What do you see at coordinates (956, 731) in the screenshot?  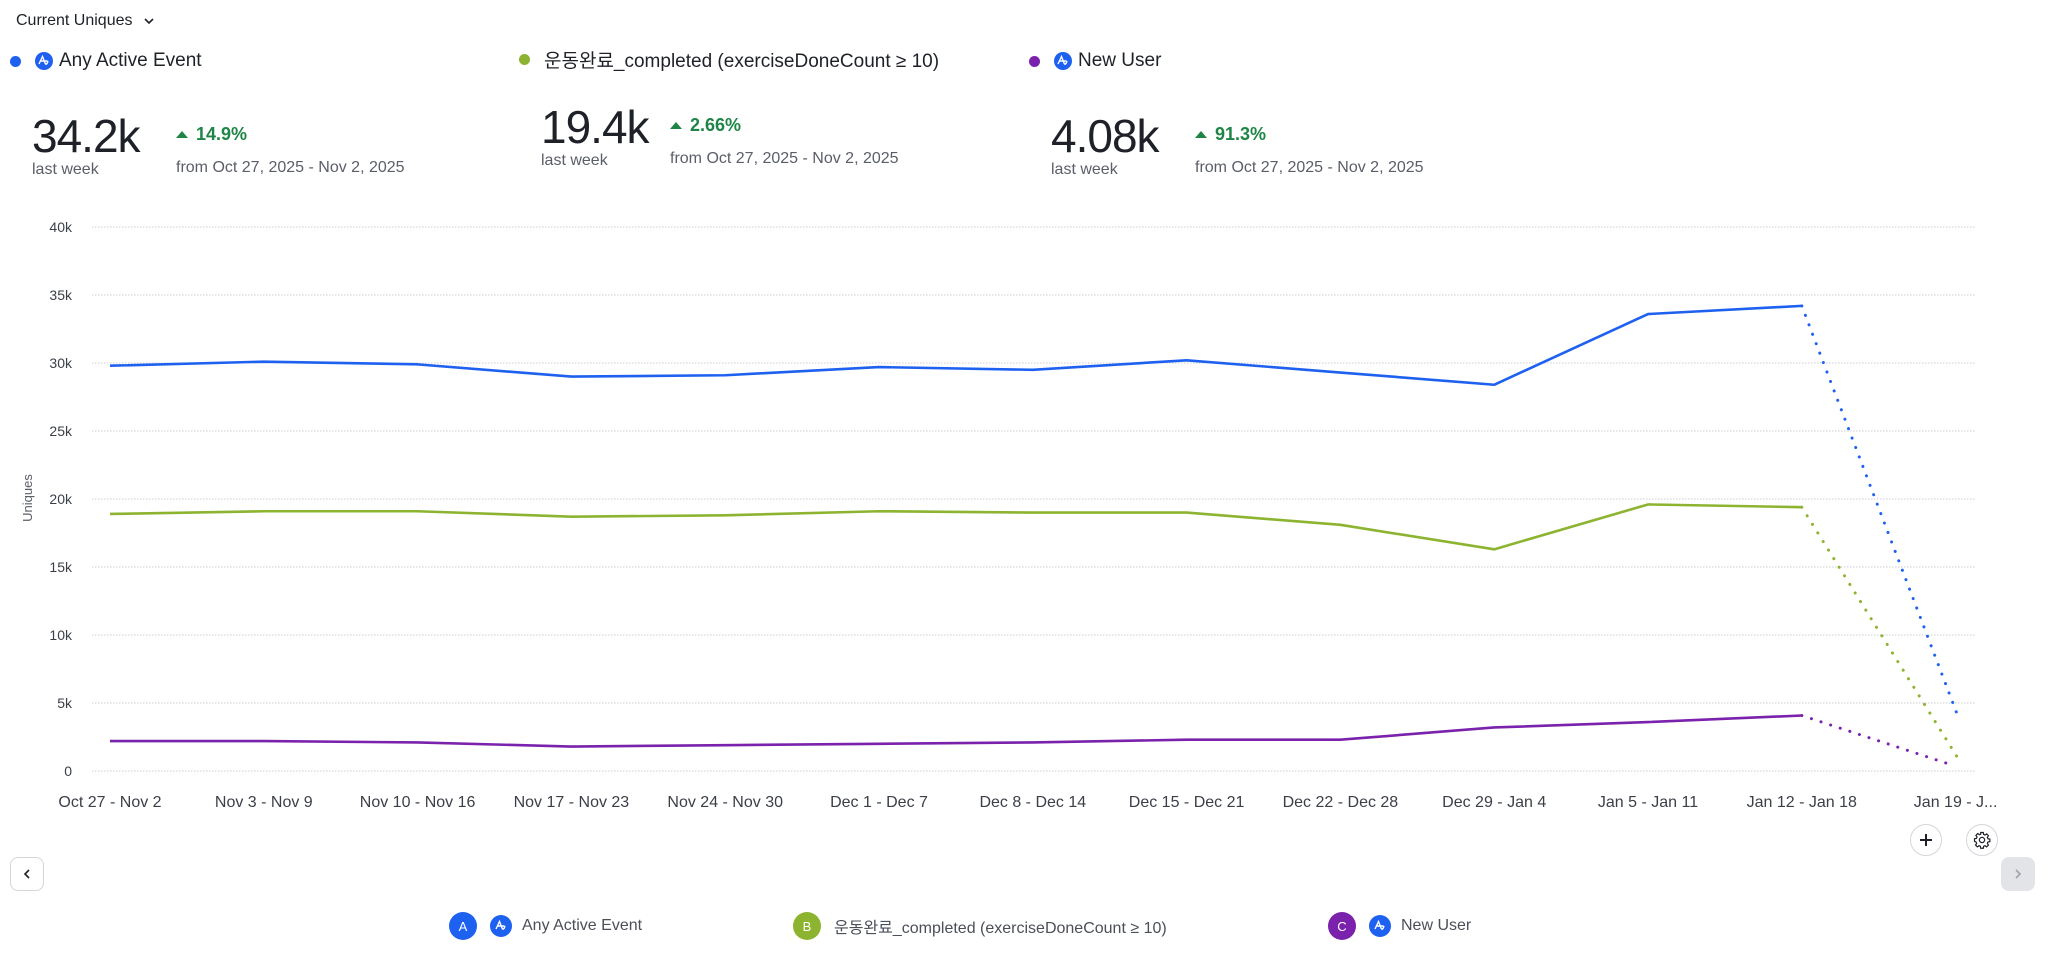 I see `series-line-new-user` at bounding box center [956, 731].